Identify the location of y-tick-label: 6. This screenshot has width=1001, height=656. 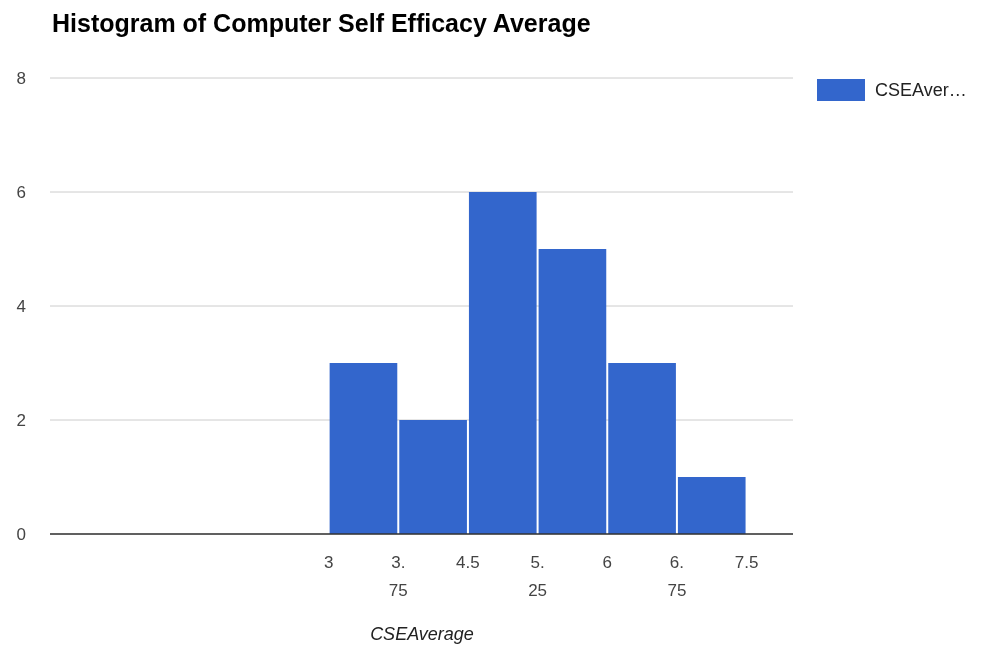
(21, 192).